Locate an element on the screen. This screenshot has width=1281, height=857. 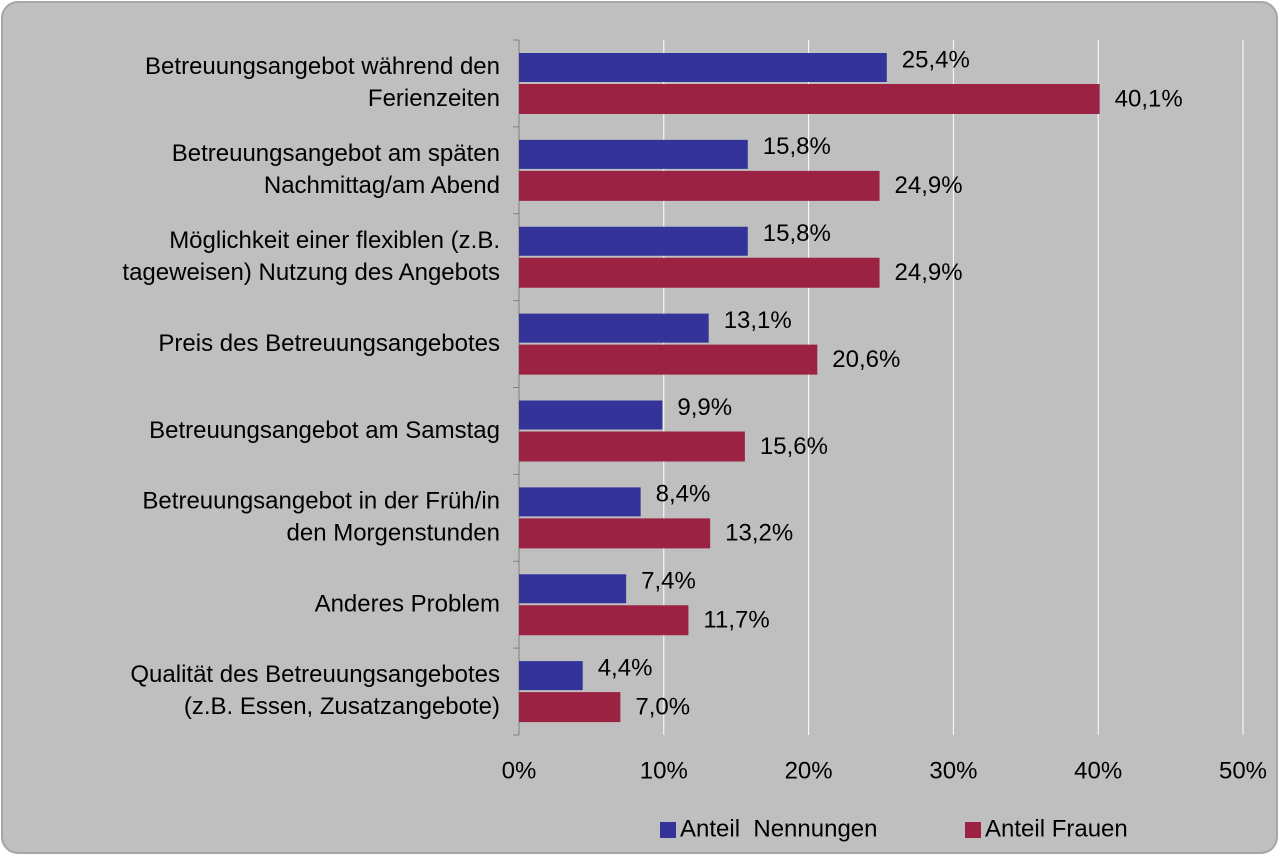
value-label: 9,9% is located at coordinates (704, 407).